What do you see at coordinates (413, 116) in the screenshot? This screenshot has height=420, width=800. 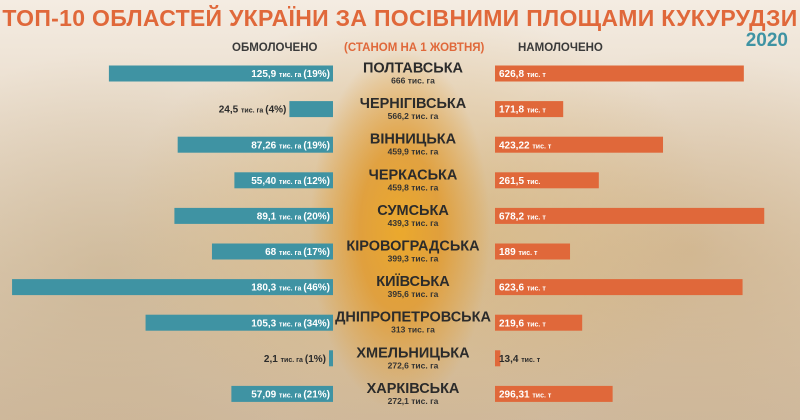 I see `region-sown-area: 566,2 тис. га` at bounding box center [413, 116].